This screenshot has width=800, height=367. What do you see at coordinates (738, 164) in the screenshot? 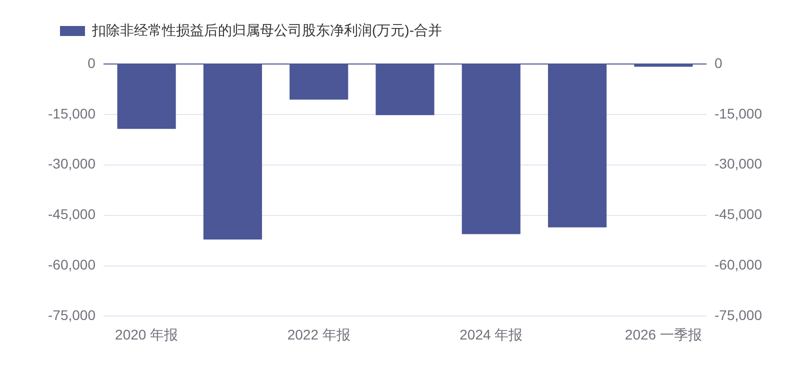
I see `y2-tick-label: -30,000` at bounding box center [738, 164].